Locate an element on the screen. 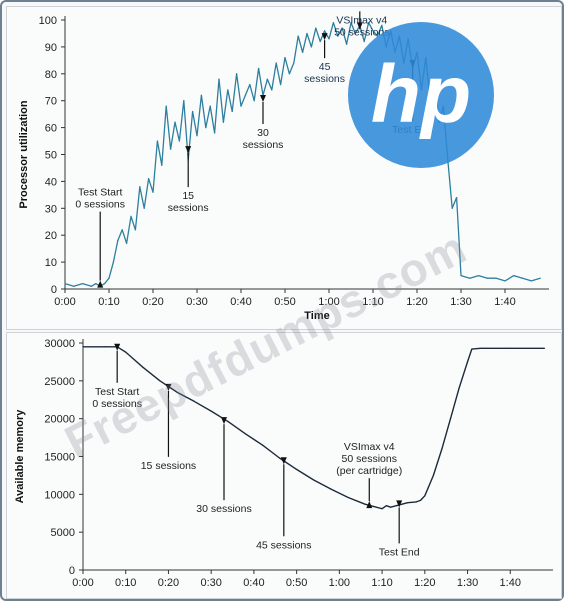  y-axis-title: Processor utilization is located at coordinates (24, 154).